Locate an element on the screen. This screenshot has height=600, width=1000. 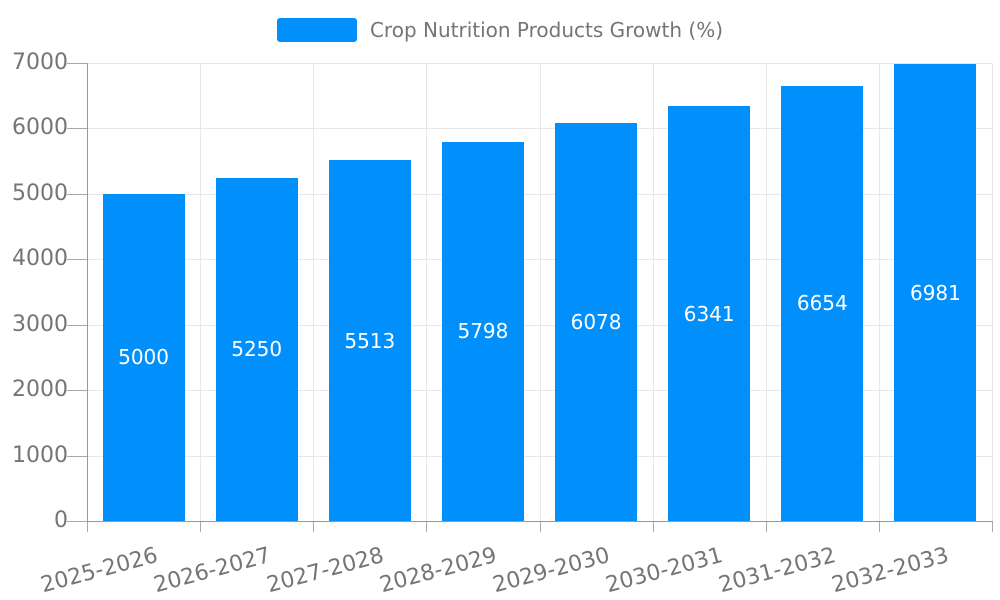
y-tick-label: 0 is located at coordinates (61, 520).